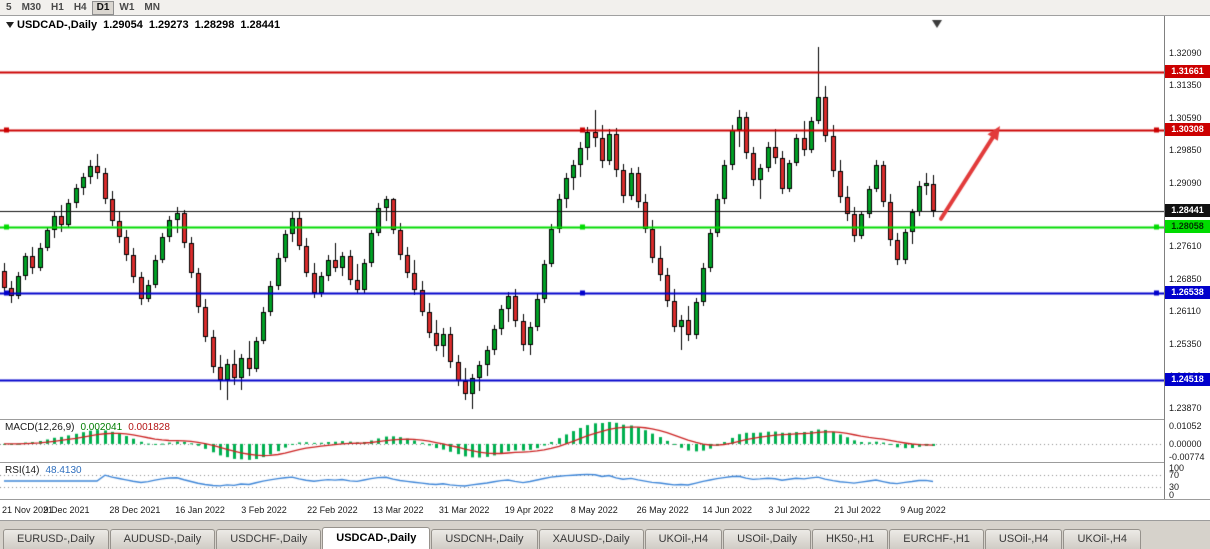 The width and height of the screenshot is (1210, 549). I want to click on timeframe-button-D1: D1, so click(103, 7).